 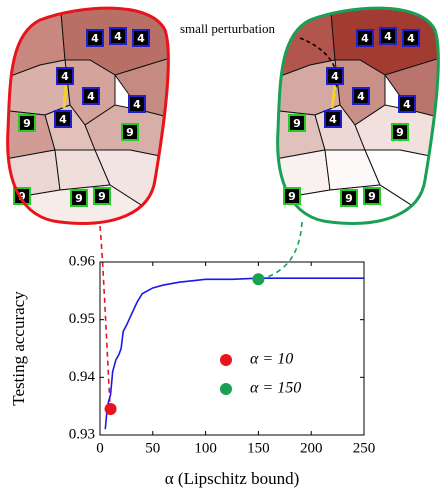 What do you see at coordinates (311, 448) in the screenshot?
I see `x-tick-label: 200` at bounding box center [311, 448].